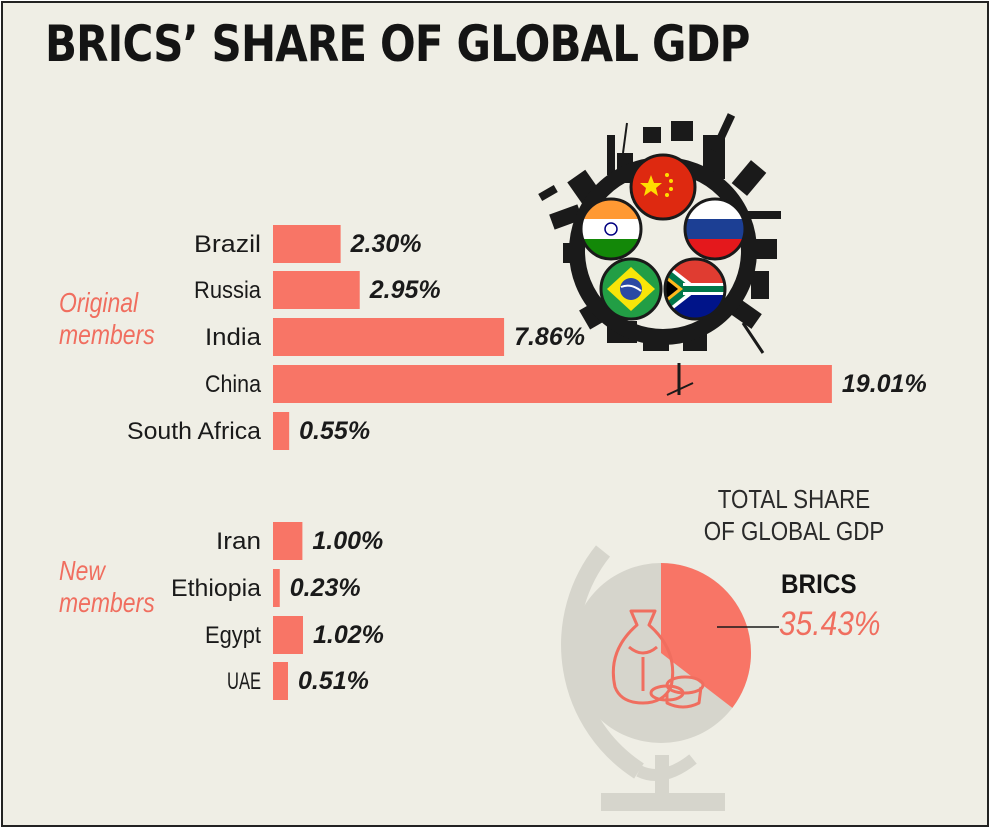 This screenshot has height=828, width=990. I want to click on category-label: South Africa, so click(194, 431).